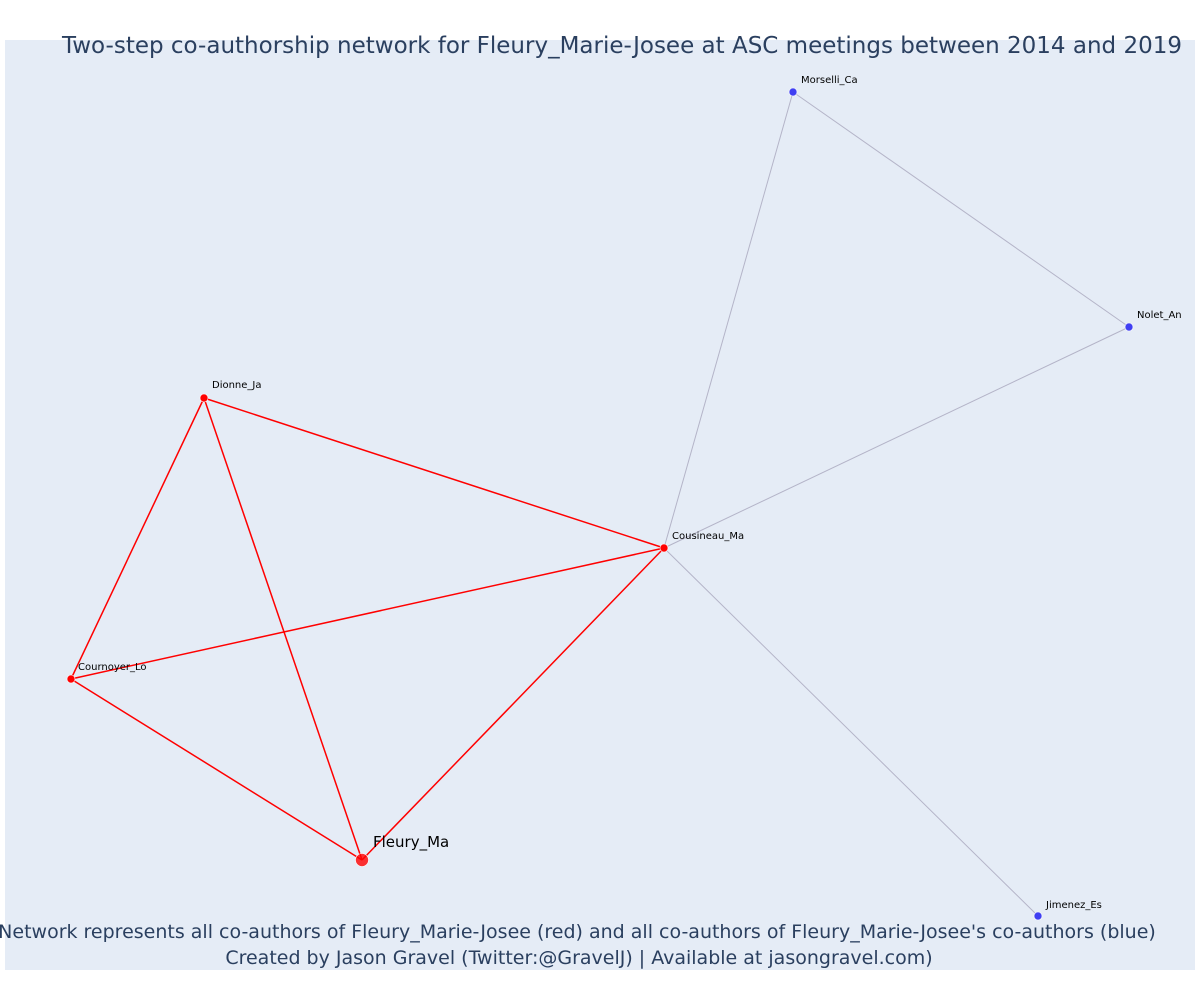 Image resolution: width=1200 pixels, height=1000 pixels. What do you see at coordinates (237, 385) in the screenshot?
I see `node-label-dionne: Dionne_Ja` at bounding box center [237, 385].